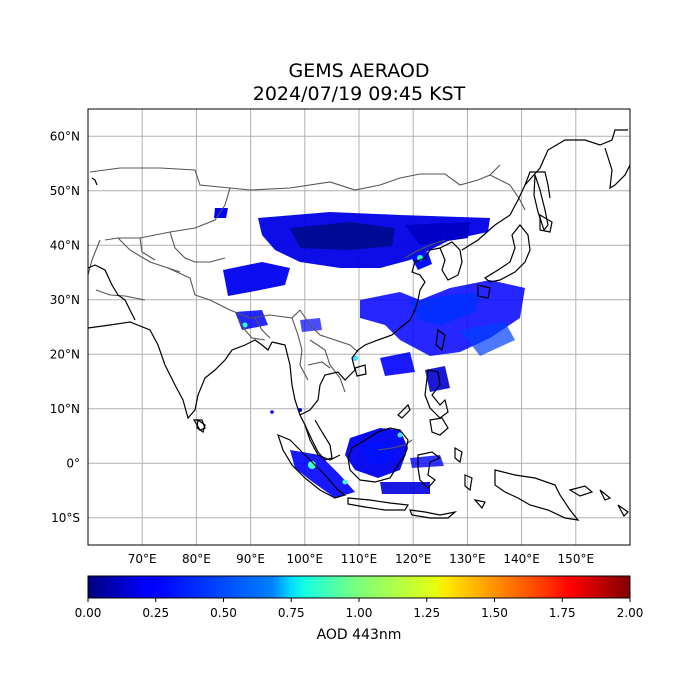  I want to click on colorbar-ticks: 0.00 0.25 0.50 0.75 1.00 1.25 1.50 1.75 2.00, so click(359, 609).